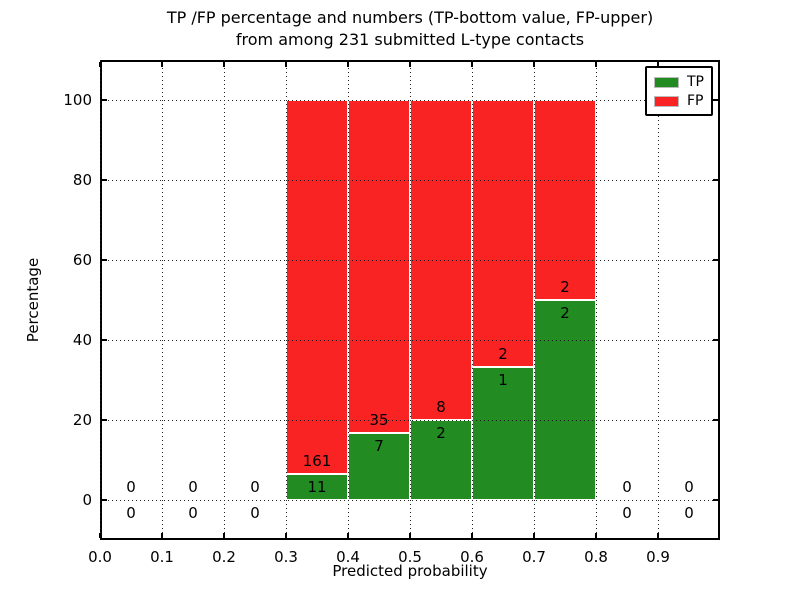  What do you see at coordinates (666, 101) in the screenshot?
I see `legend-swatch-fp-icon` at bounding box center [666, 101].